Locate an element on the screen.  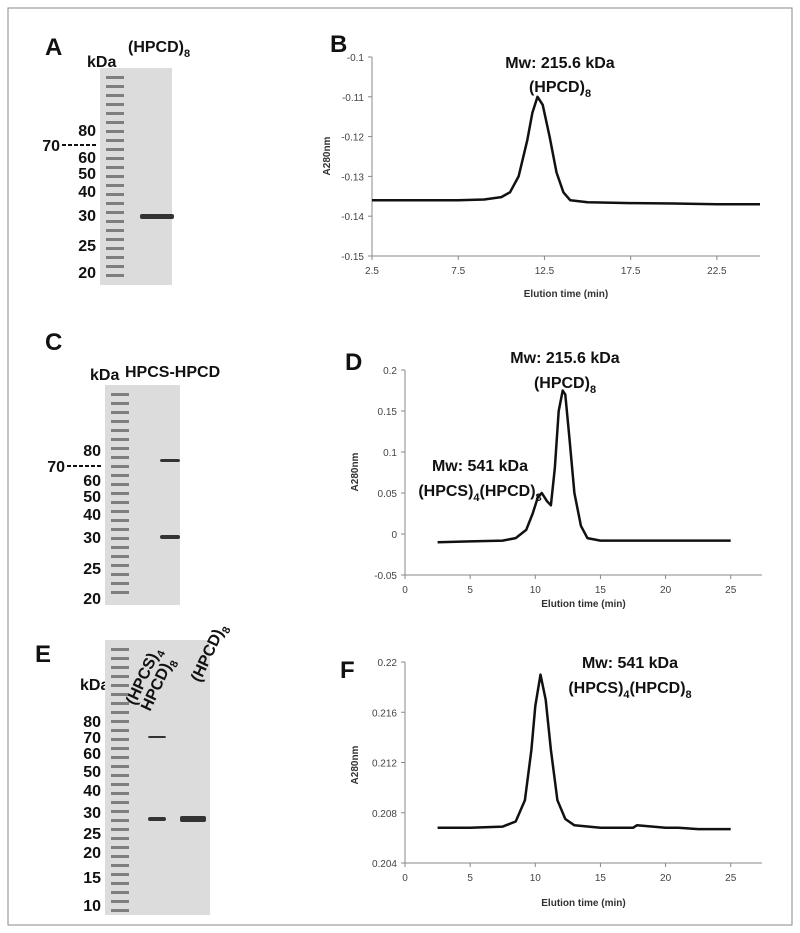
panel-label: E is located at coordinates (43, 654).